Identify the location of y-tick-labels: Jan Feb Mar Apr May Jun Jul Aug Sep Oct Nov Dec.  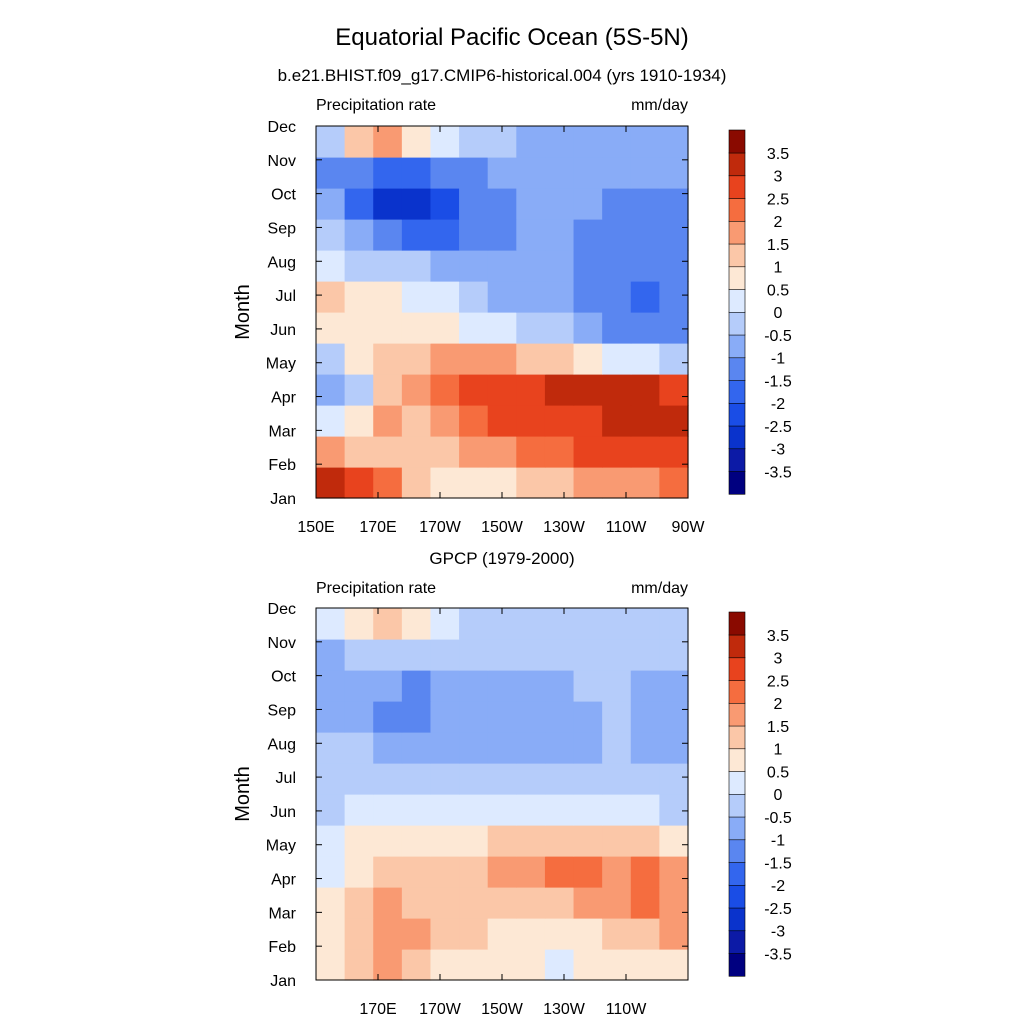
(281, 313).